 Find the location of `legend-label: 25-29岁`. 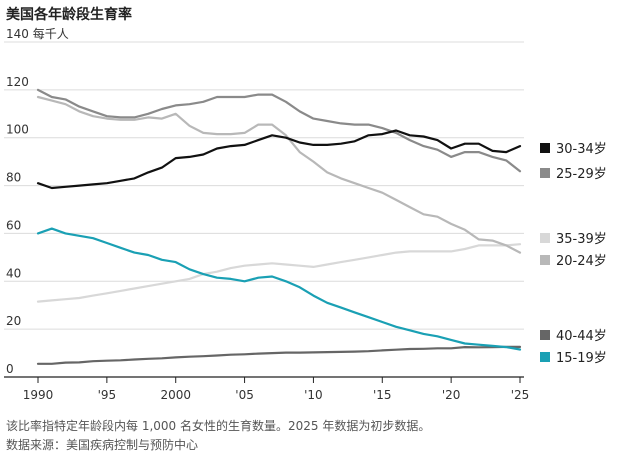

legend-label: 25-29岁 is located at coordinates (581, 174).